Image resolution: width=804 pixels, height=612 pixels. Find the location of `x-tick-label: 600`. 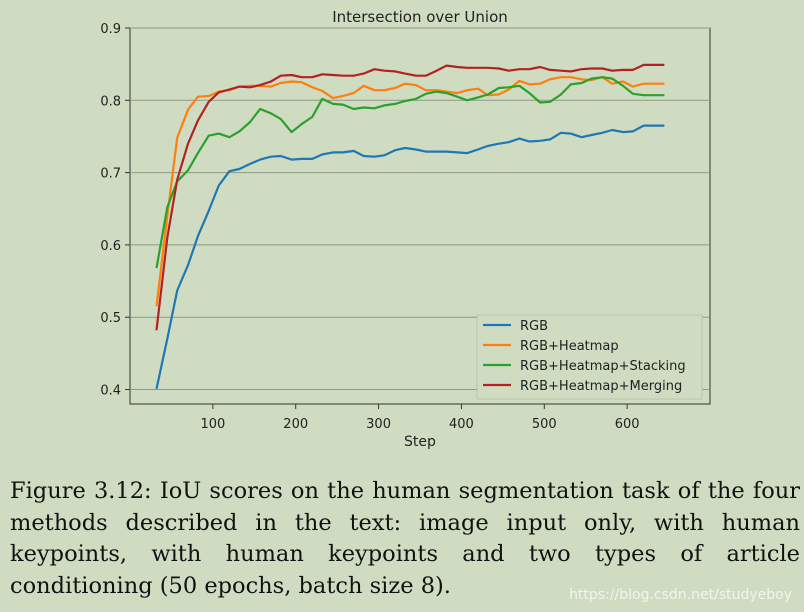

x-tick-label: 600 is located at coordinates (627, 424).